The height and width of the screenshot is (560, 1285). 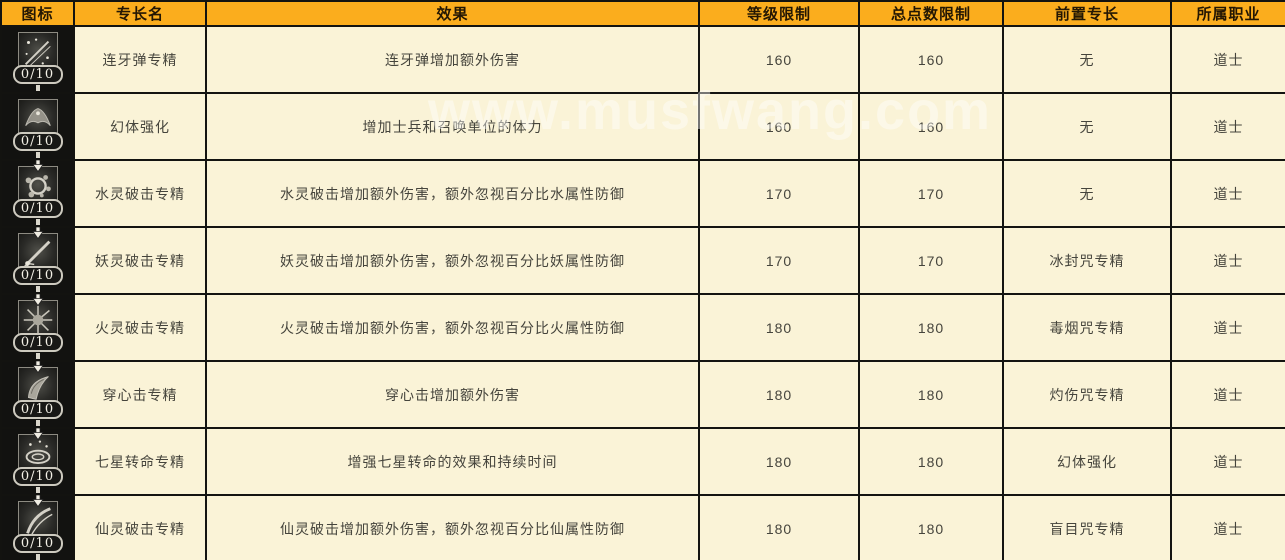 I want to click on skill-name-cell: 连牙弹专精, so click(x=140, y=59).